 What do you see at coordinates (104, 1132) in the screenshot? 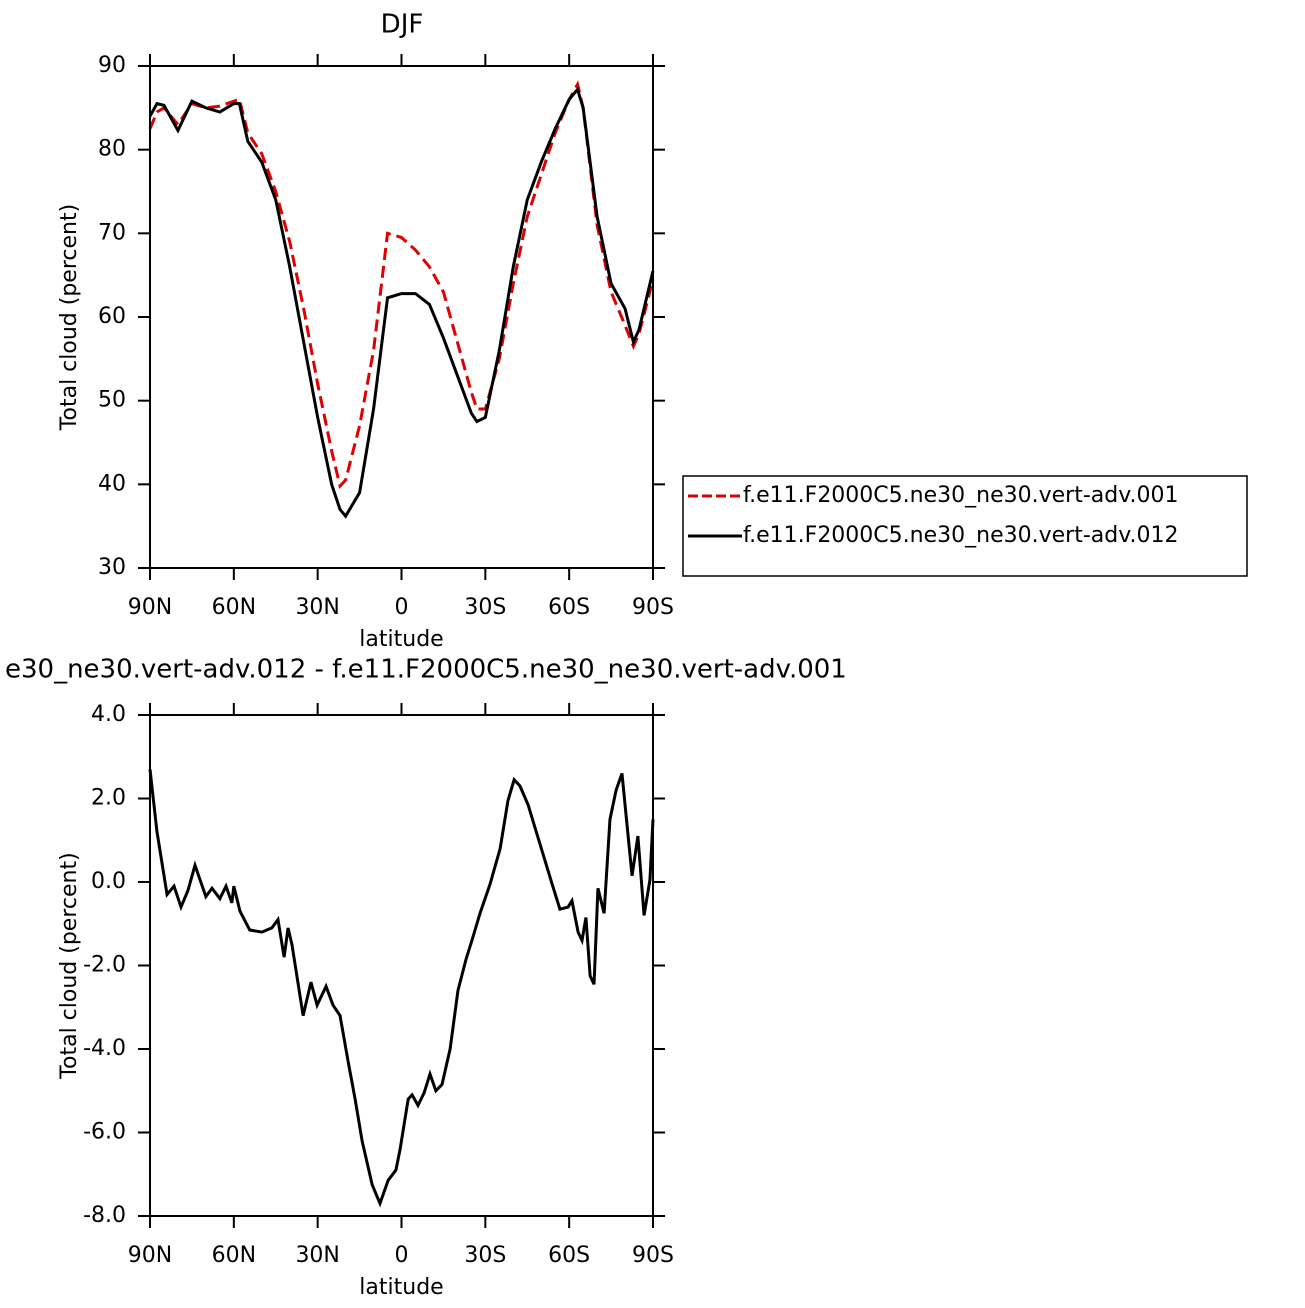
I see `y-tick-label: -6.0` at bounding box center [104, 1132].